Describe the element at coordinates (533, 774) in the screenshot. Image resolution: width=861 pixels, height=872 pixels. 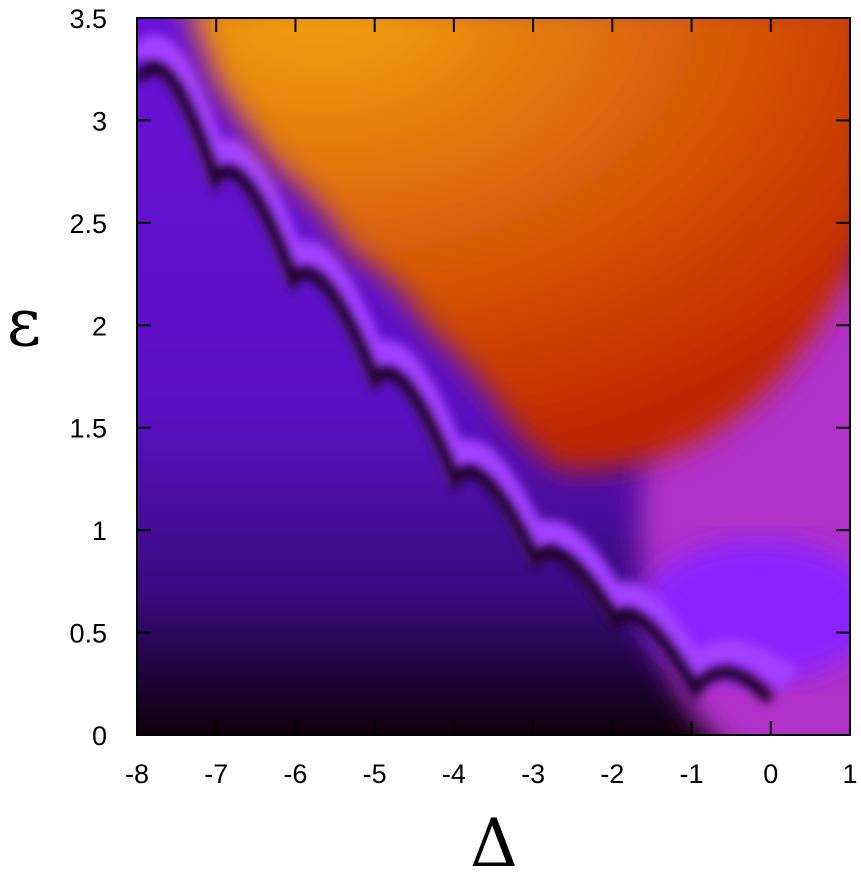
I see `x-tick-label: -3` at that location.